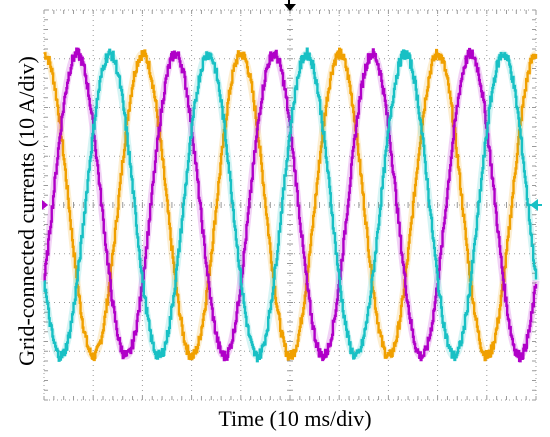  Describe the element at coordinates (26, 211) in the screenshot. I see `y-axis-label: Grid-connected currents (10 A/div)` at that location.